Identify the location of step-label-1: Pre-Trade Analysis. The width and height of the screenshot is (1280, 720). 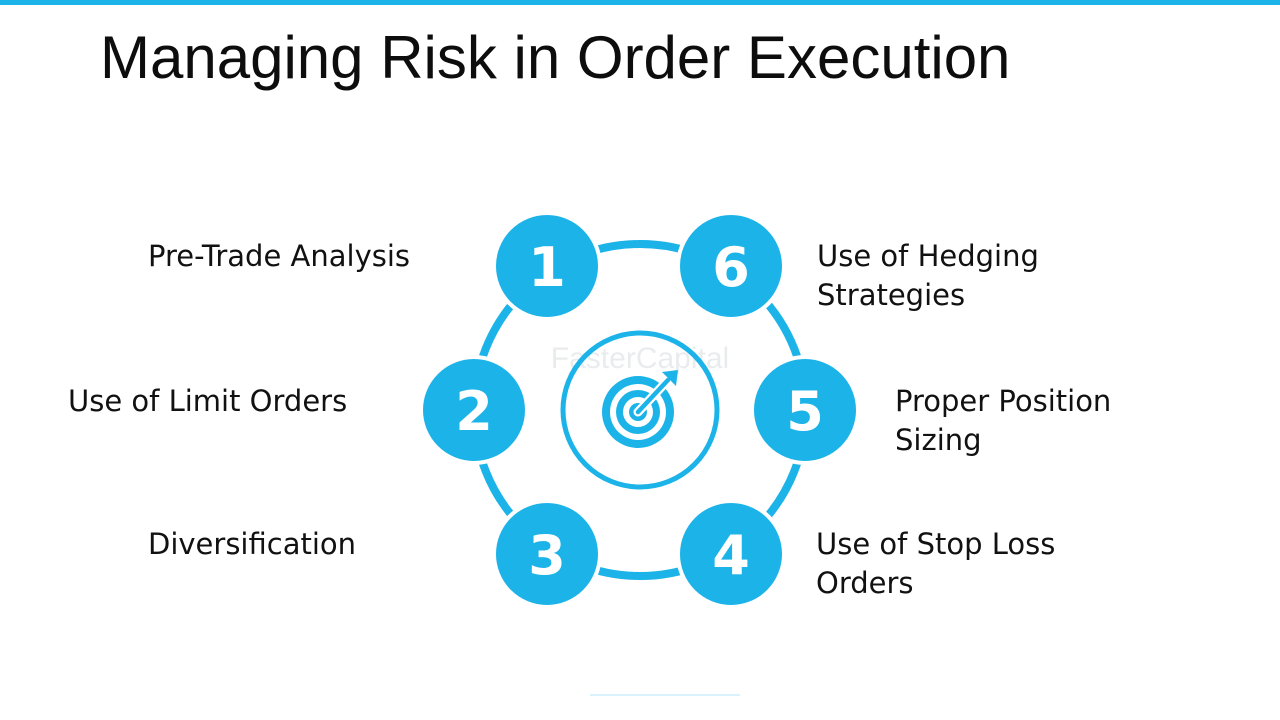
(298, 256).